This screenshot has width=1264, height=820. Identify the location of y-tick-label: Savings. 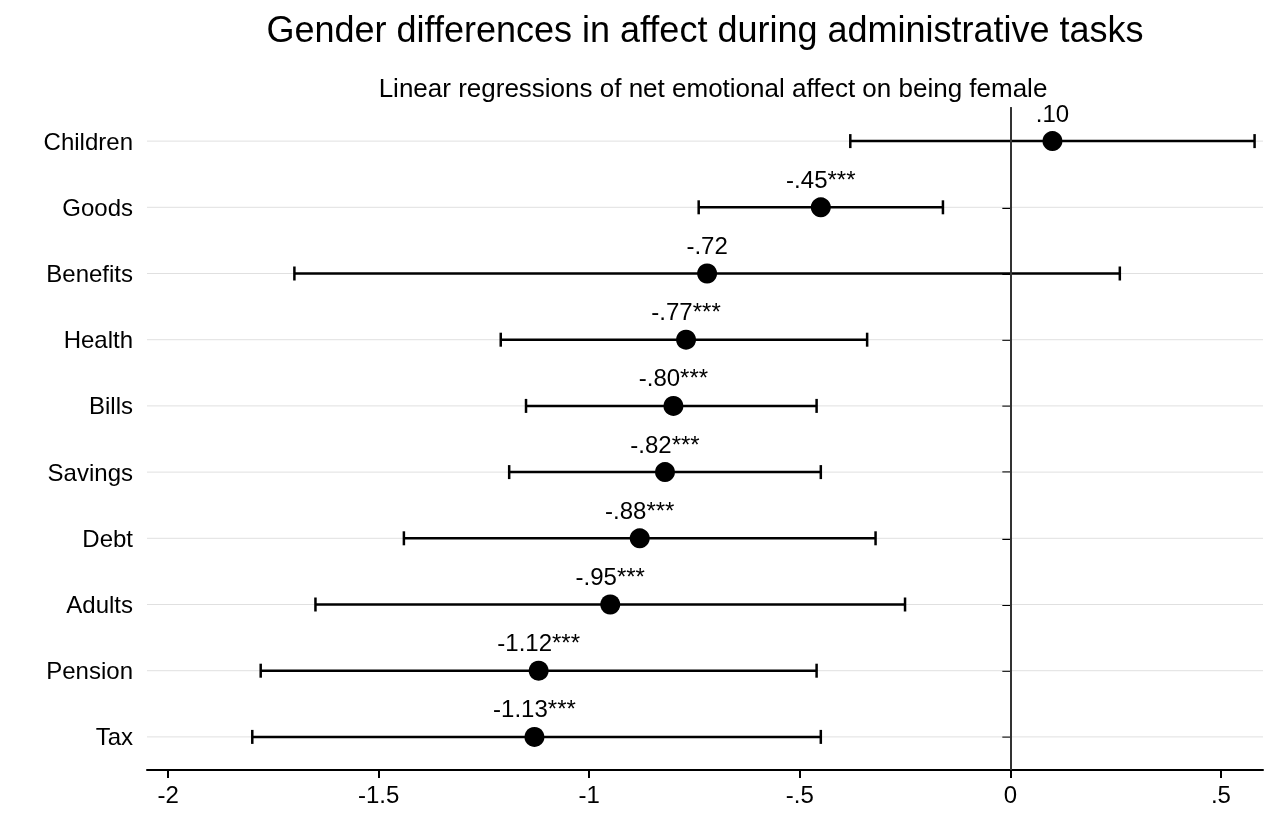
(90, 472).